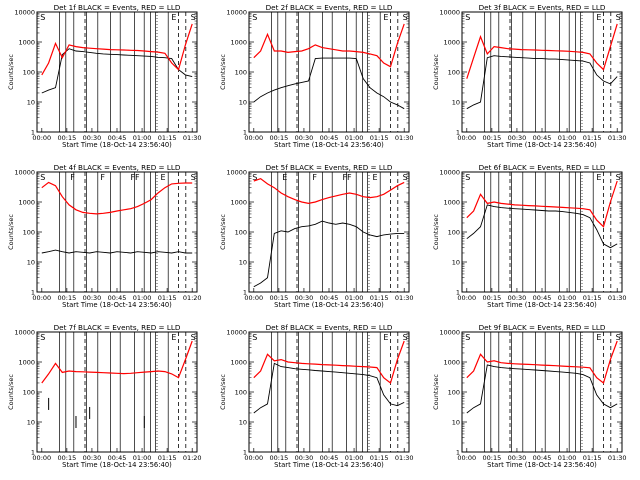  I want to click on chart-title: Det 1f BLACK = Events, RED = LLD, so click(117, 7).